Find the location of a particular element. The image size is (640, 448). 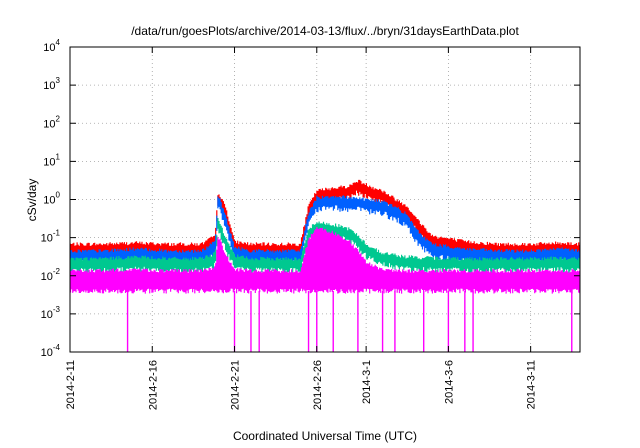

y-tick-label: 10³ is located at coordinates (51, 84).